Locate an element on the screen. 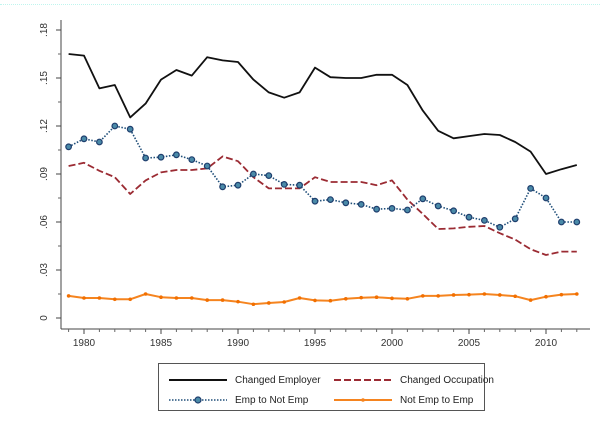  x-tick-label: 2005 is located at coordinates (469, 343).